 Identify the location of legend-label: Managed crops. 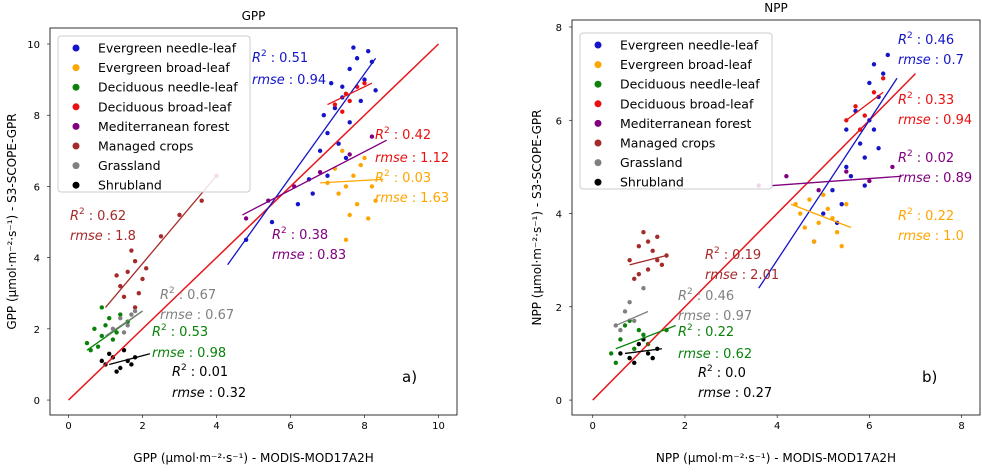
(667, 143).